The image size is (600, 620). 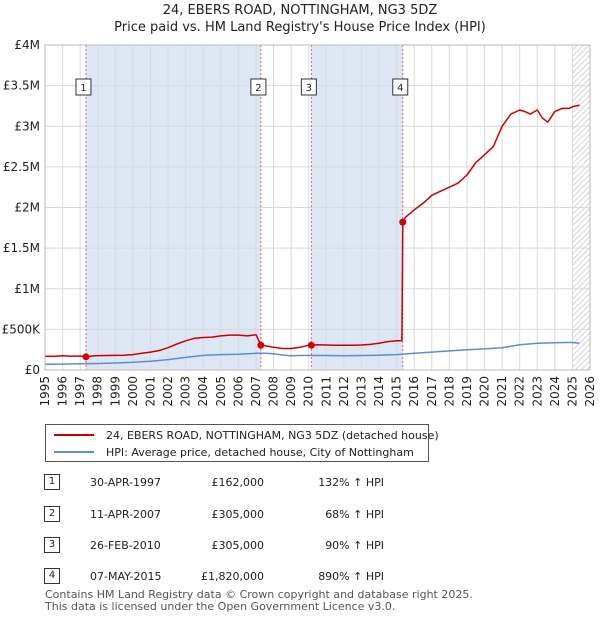 I want to click on x-tick-label: 2014, so click(x=379, y=391).